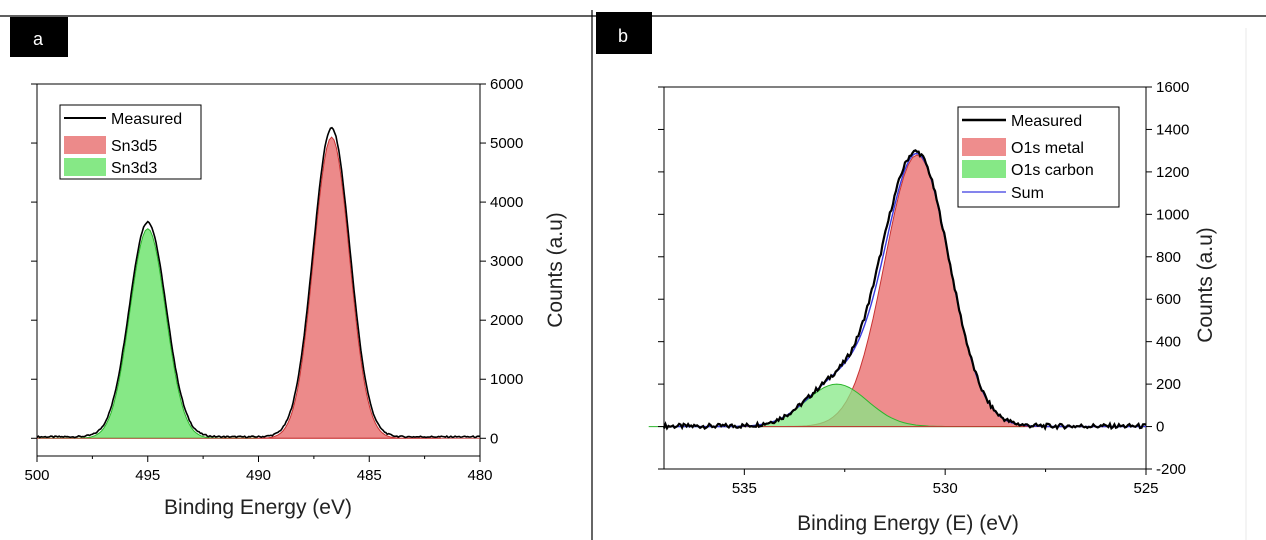 The height and width of the screenshot is (540, 1266). I want to click on y-tick-label: 2000, so click(506, 320).